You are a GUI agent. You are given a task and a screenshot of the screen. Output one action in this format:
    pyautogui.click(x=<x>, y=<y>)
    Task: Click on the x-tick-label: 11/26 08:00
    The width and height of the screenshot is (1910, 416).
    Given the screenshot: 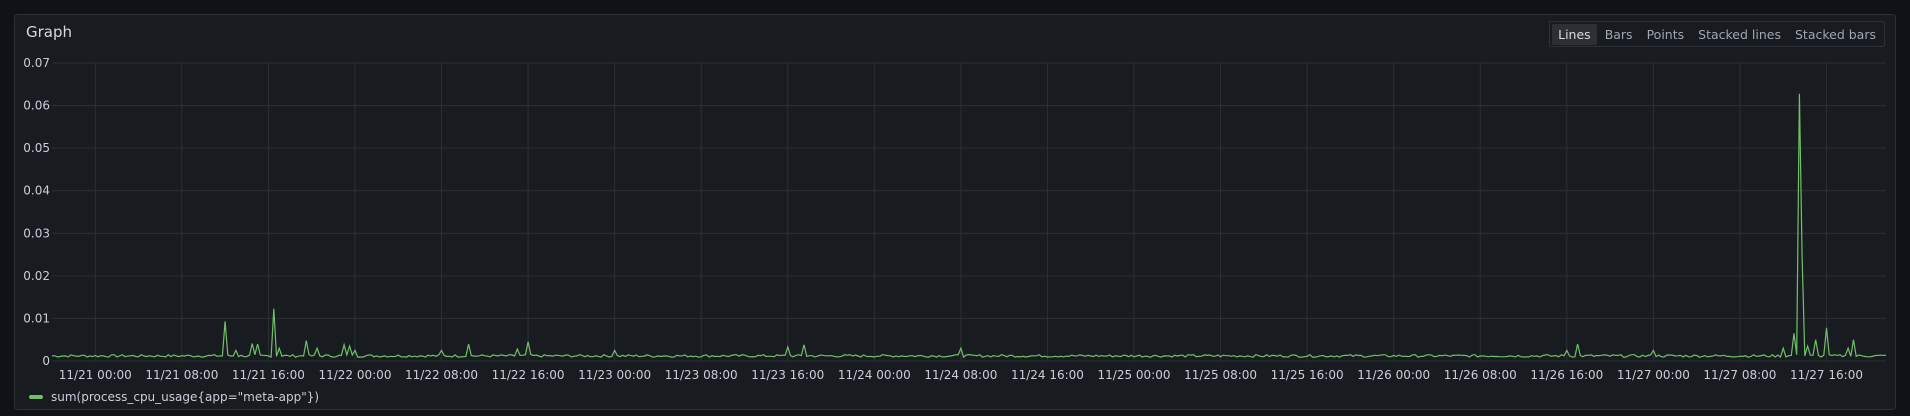 What is the action you would take?
    pyautogui.click(x=1480, y=375)
    